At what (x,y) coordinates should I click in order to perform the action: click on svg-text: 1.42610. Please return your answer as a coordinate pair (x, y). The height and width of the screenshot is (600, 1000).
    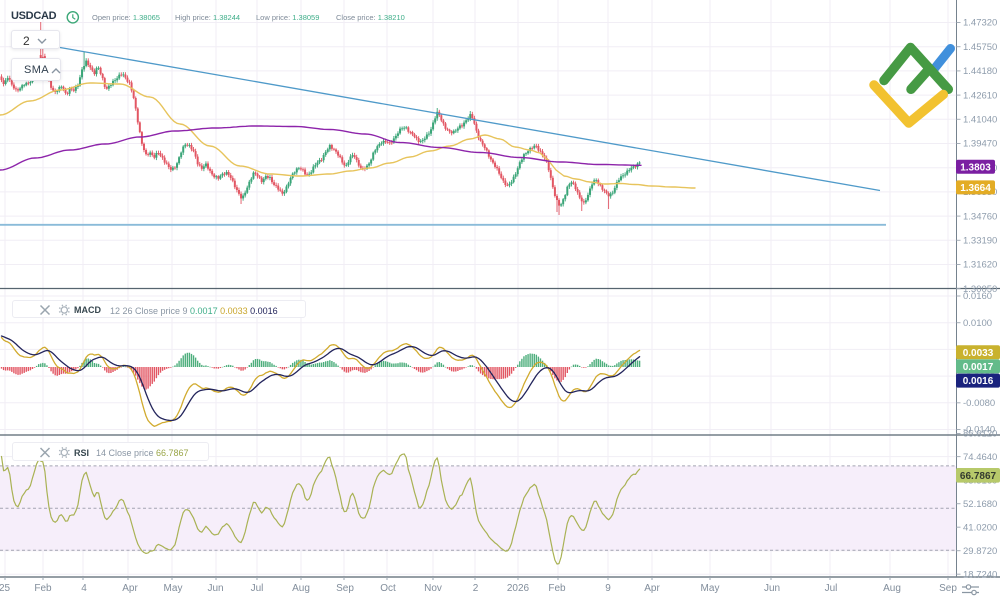
    Looking at the image, I should click on (980, 95).